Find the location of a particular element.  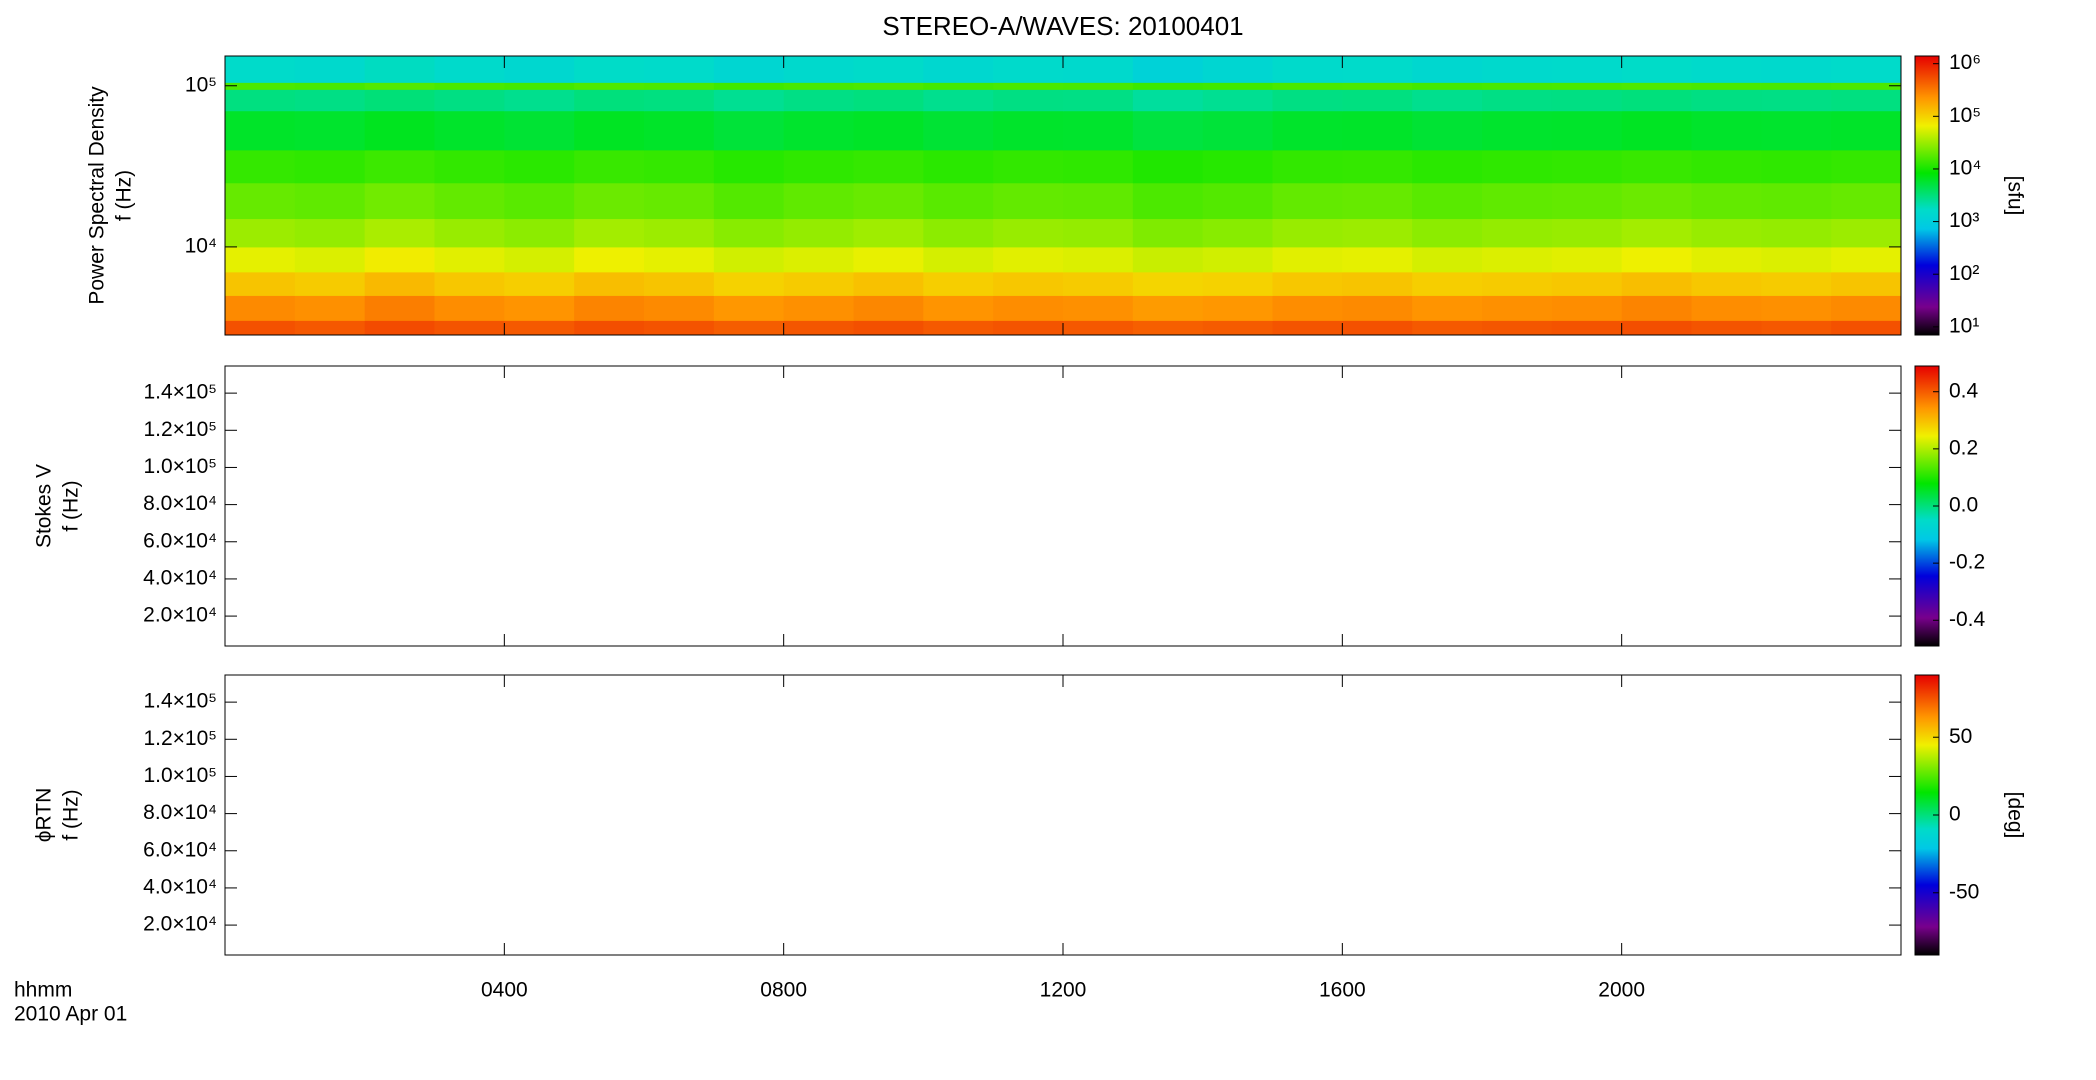

colorbar-tick-label: -0.4 is located at coordinates (1967, 619).